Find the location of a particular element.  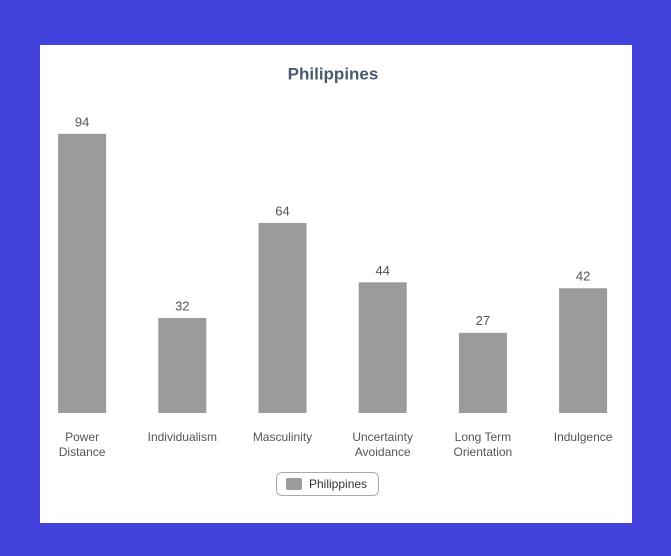

legend-swatch is located at coordinates (294, 484).